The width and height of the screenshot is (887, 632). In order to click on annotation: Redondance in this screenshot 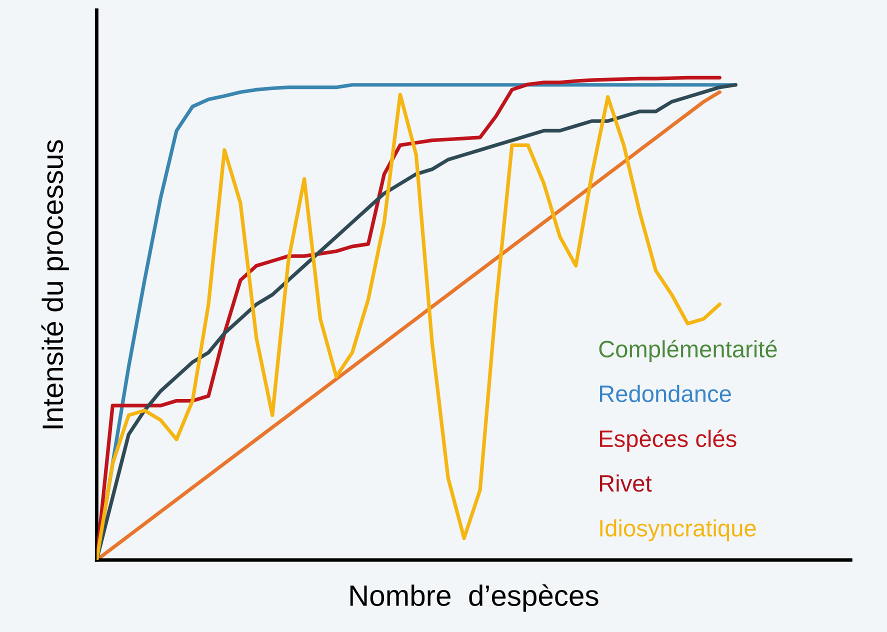, I will do `click(665, 393)`.